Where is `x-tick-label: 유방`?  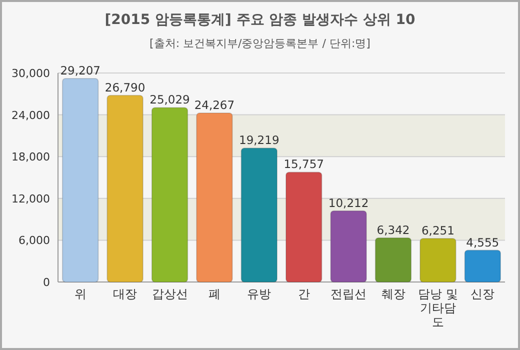
x-tick-label: 유방 is located at coordinates (259, 294).